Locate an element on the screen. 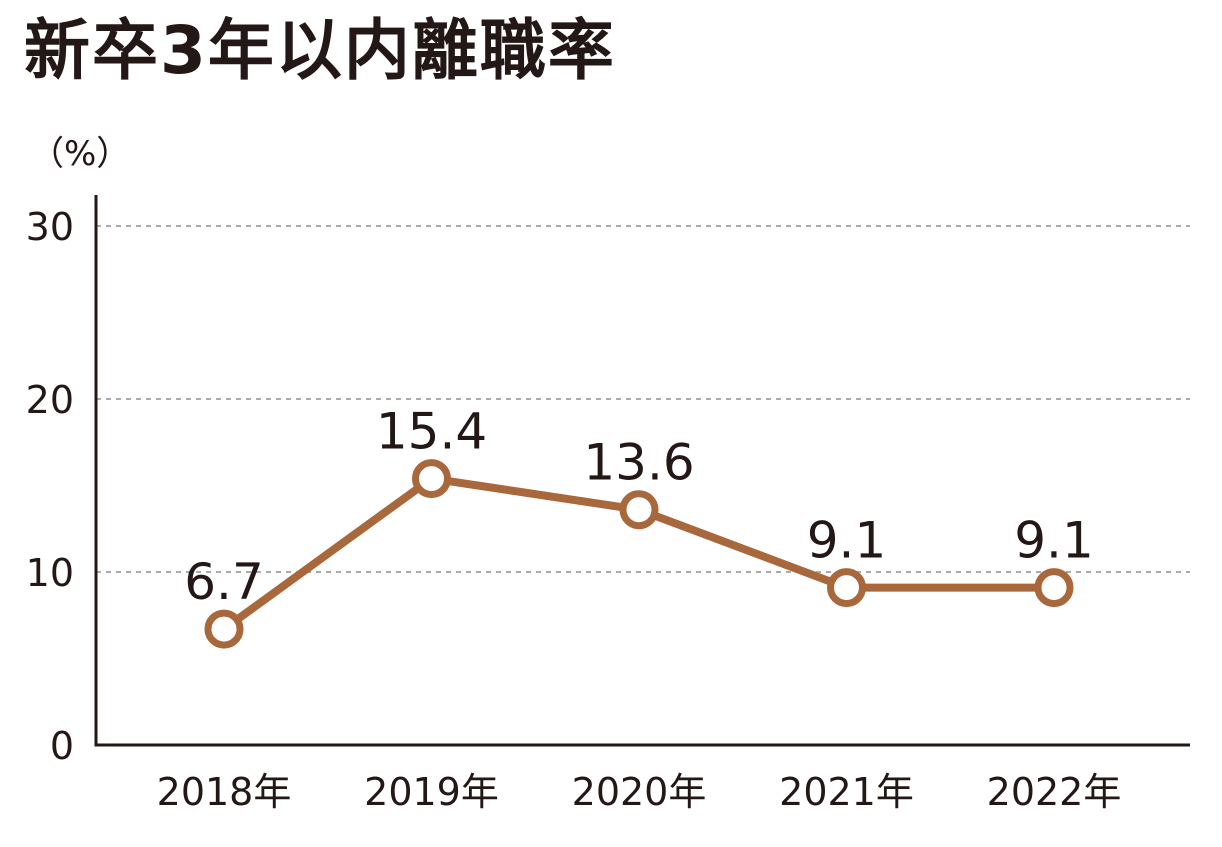 This screenshot has width=1222, height=847. y-tick-label-10: 10 is located at coordinates (50, 573).